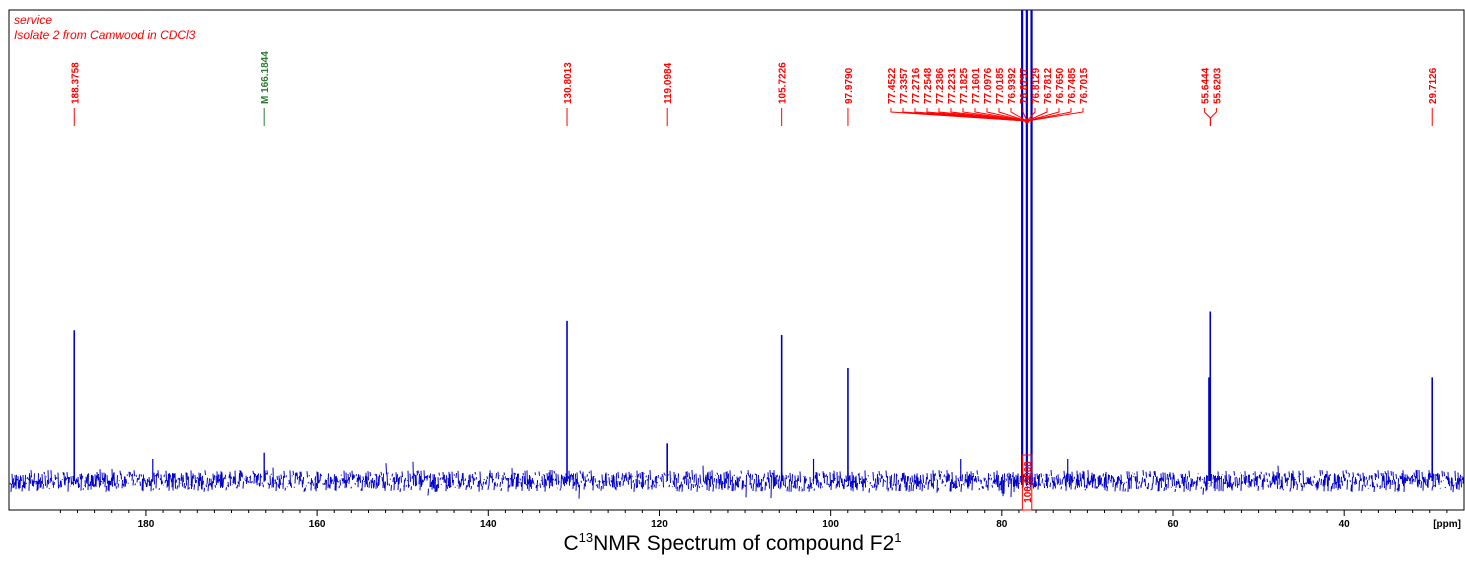 The image size is (1465, 567). I want to click on solvent-connector-76.9392, so click(1019, 115).